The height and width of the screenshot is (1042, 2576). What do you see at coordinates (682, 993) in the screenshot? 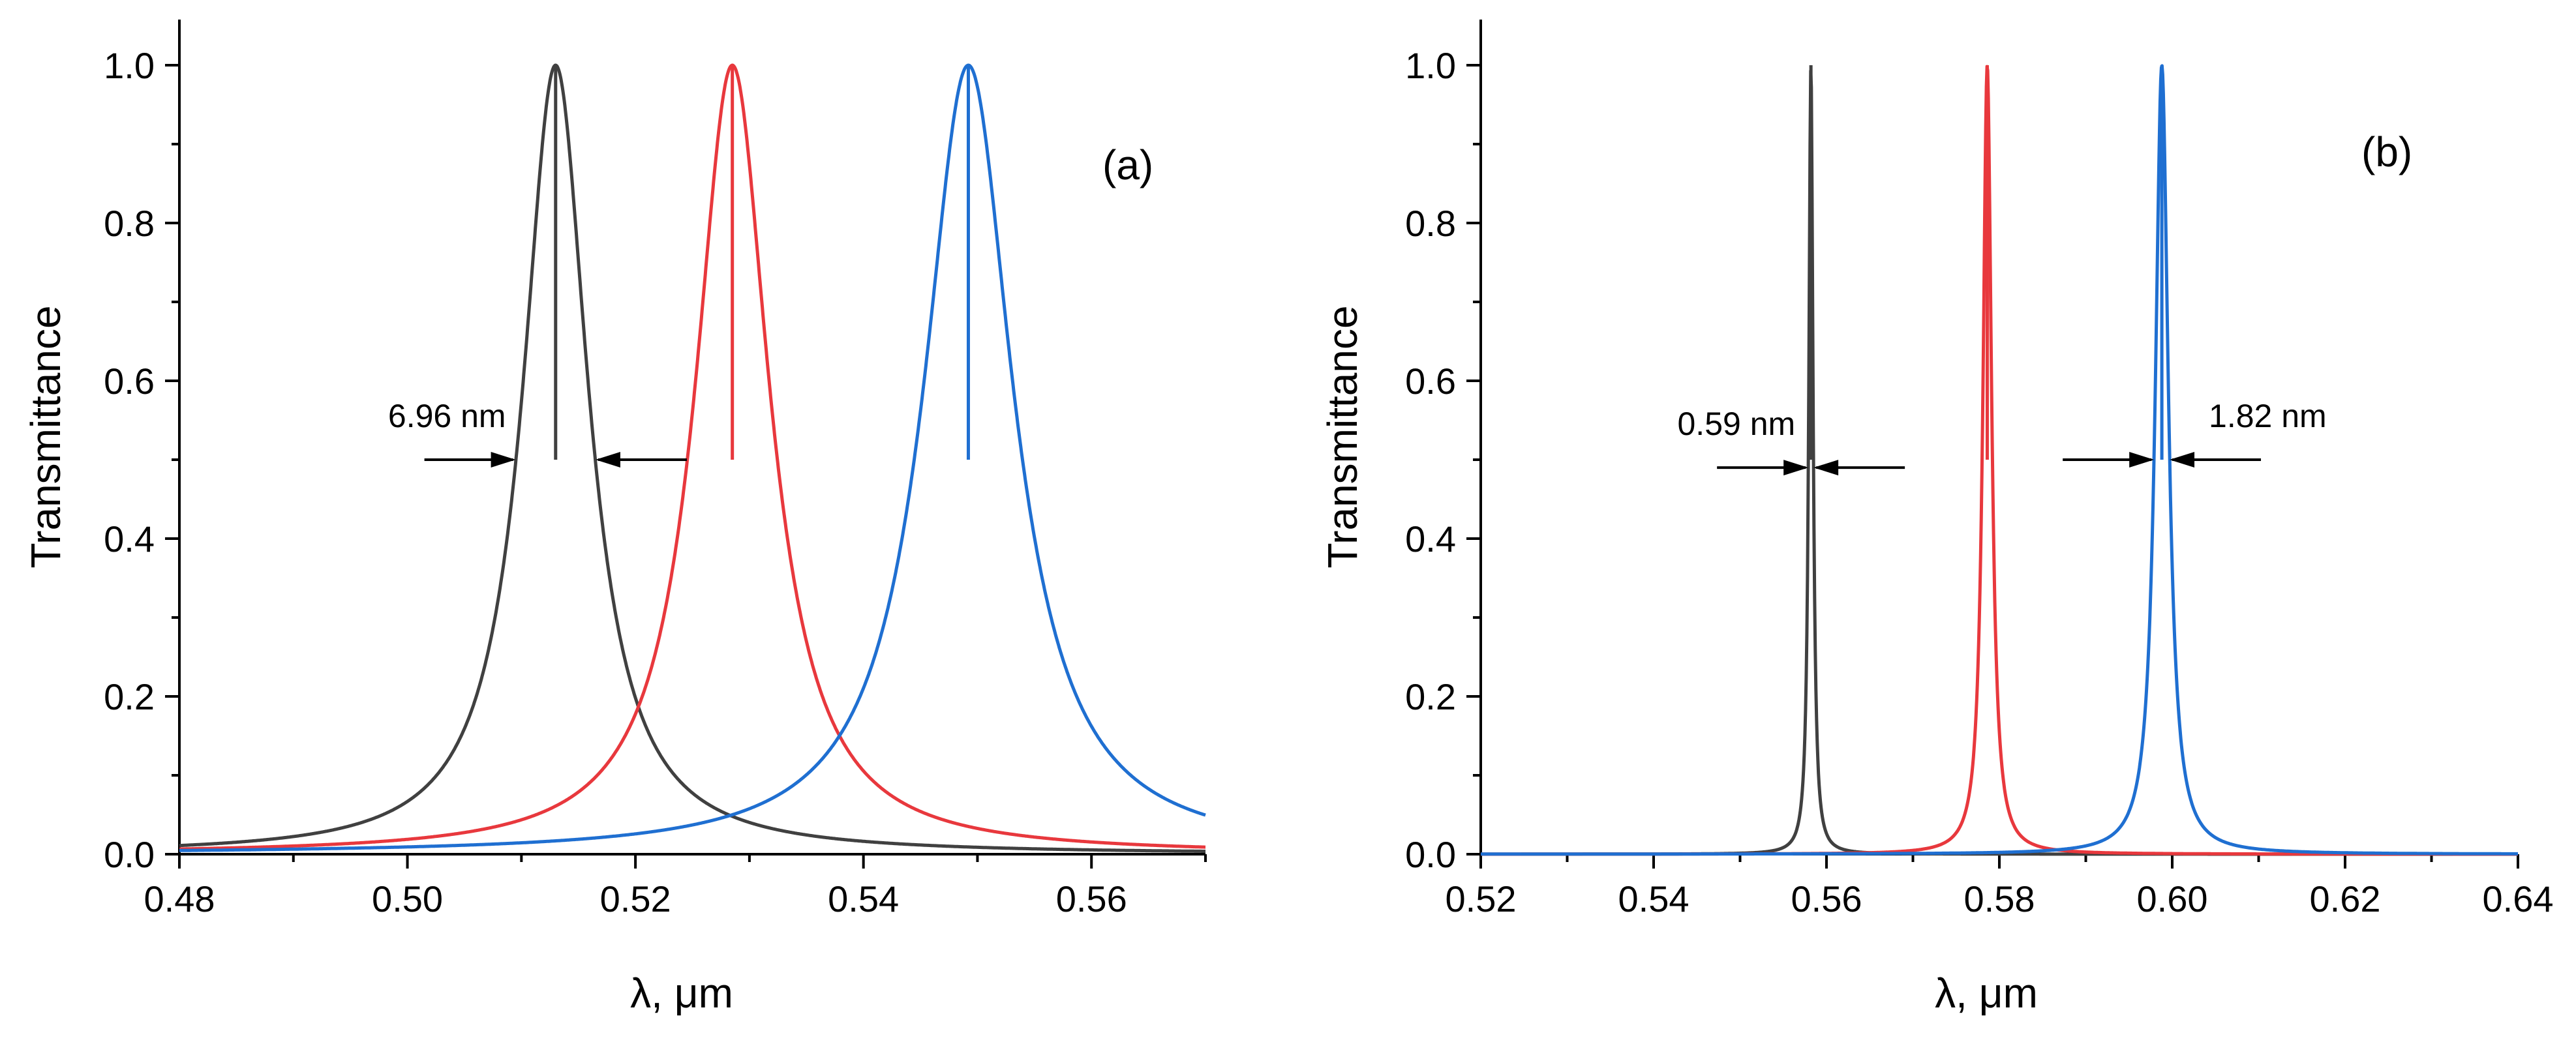
I see `panel-a-xlabel: λ, μm` at bounding box center [682, 993].